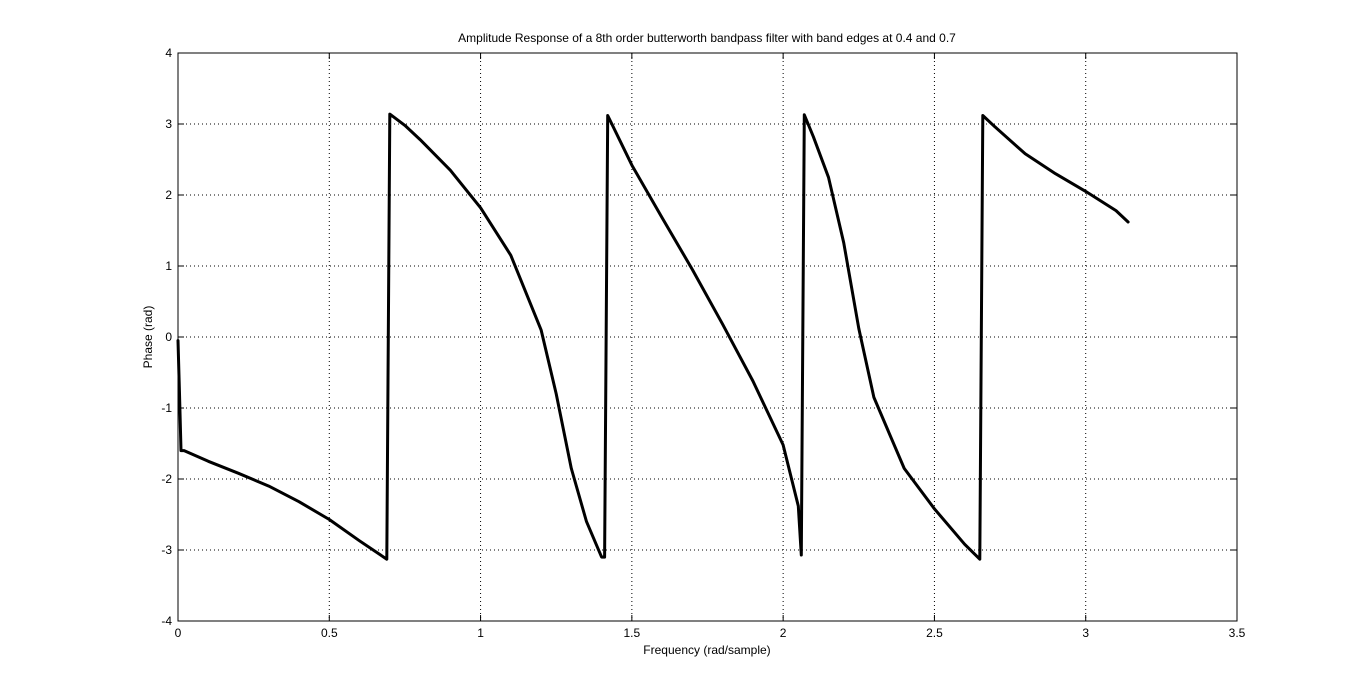  I want to click on y-tick-labels: -4 -3 -2 -1 0 1 2 3 4, so click(166, 337).